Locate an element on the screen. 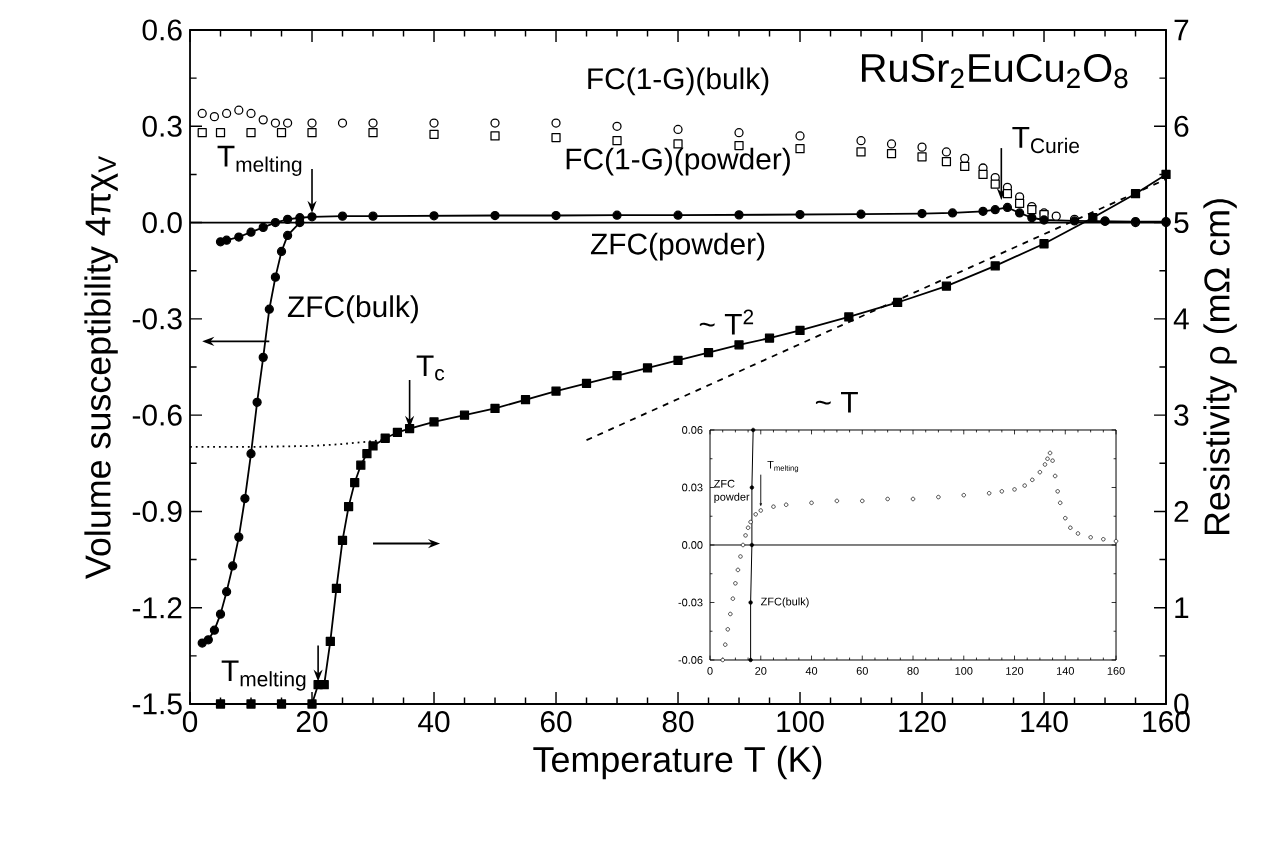 The image size is (1282, 844). x-axis-title: Temperature T (K) is located at coordinates (677, 762).